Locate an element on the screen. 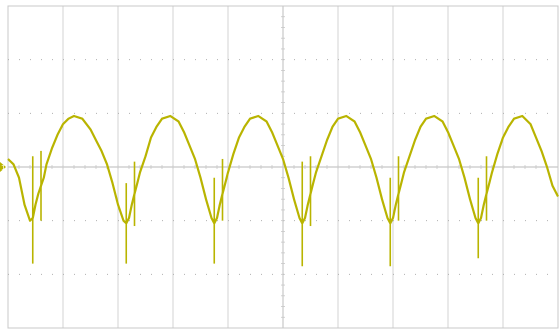  channel-marker: 1 is located at coordinates (3, 167).